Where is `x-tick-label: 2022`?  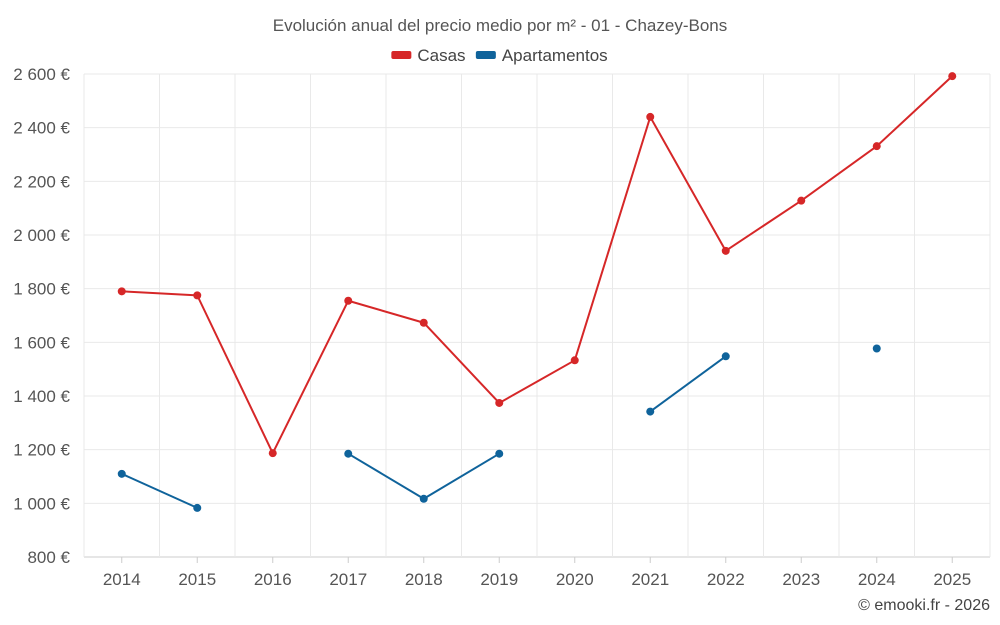 x-tick-label: 2022 is located at coordinates (726, 579).